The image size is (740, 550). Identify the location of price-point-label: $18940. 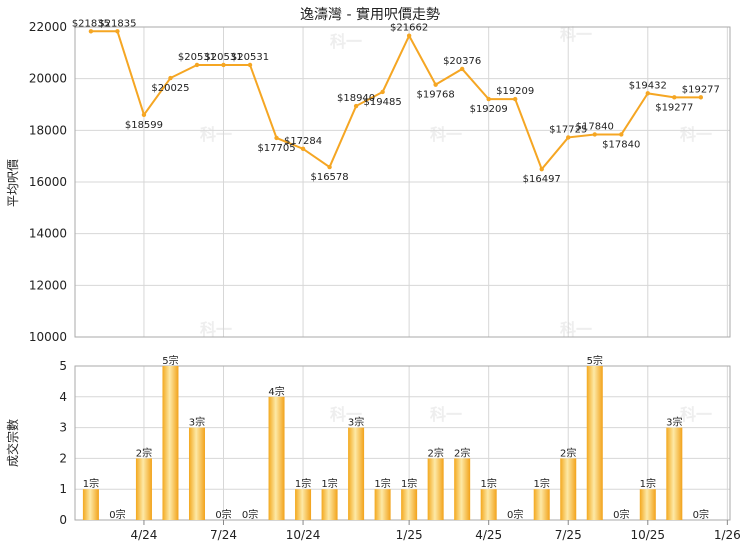
(356, 98).